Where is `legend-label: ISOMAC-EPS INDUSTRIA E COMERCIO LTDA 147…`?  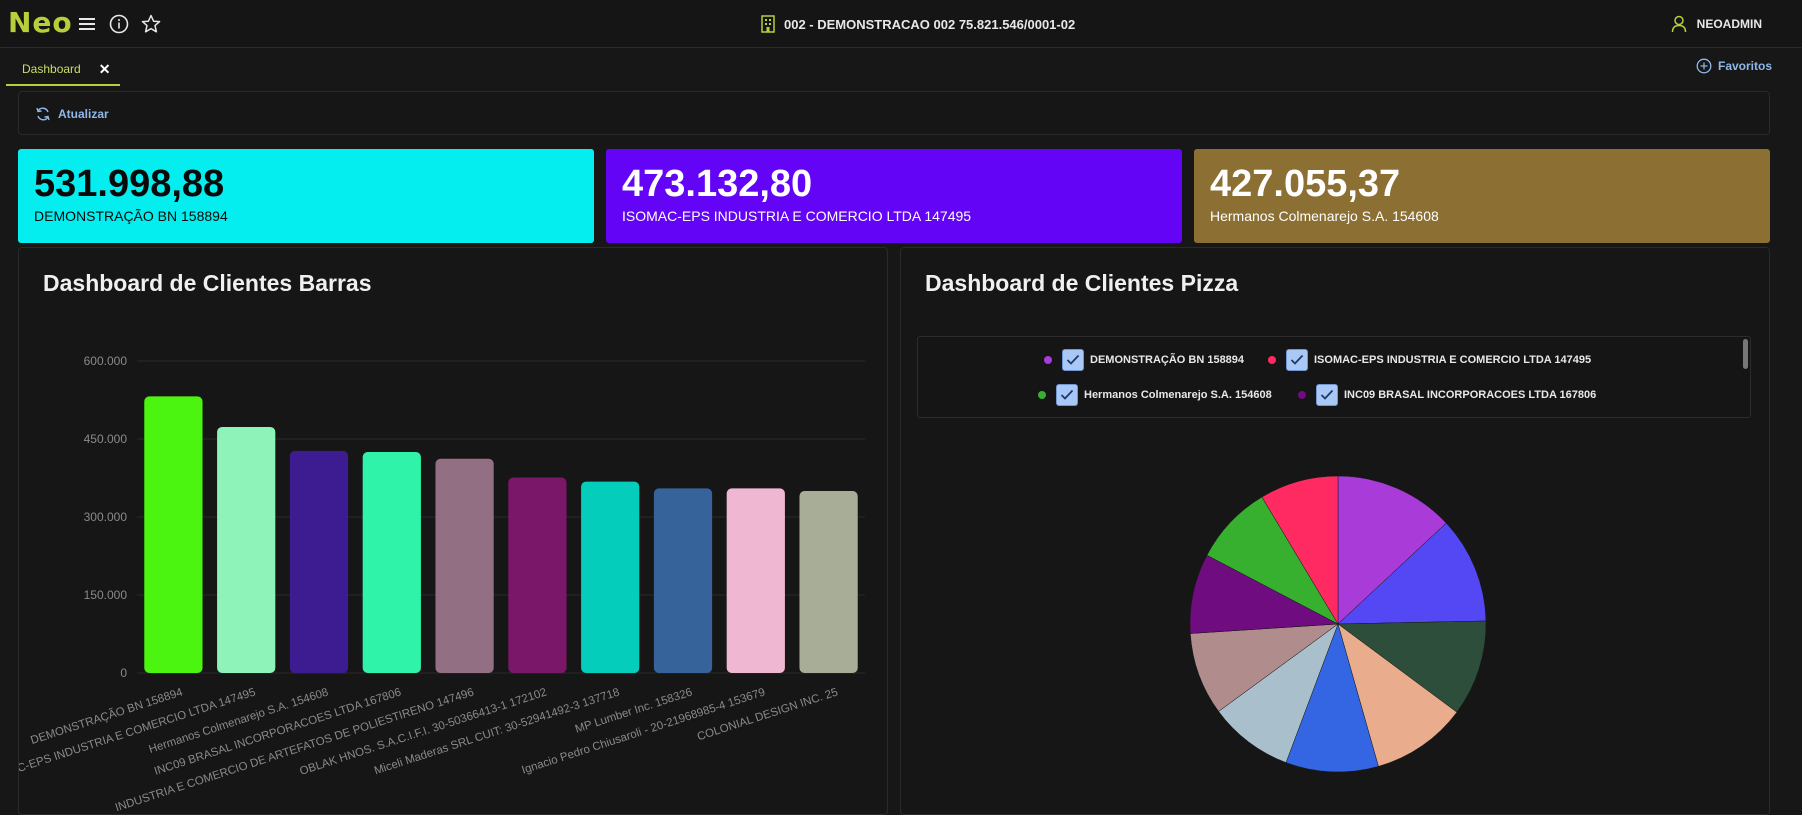
legend-label: ISOMAC-EPS INDUSTRIA E COMERCIO LTDA 147… is located at coordinates (1453, 360).